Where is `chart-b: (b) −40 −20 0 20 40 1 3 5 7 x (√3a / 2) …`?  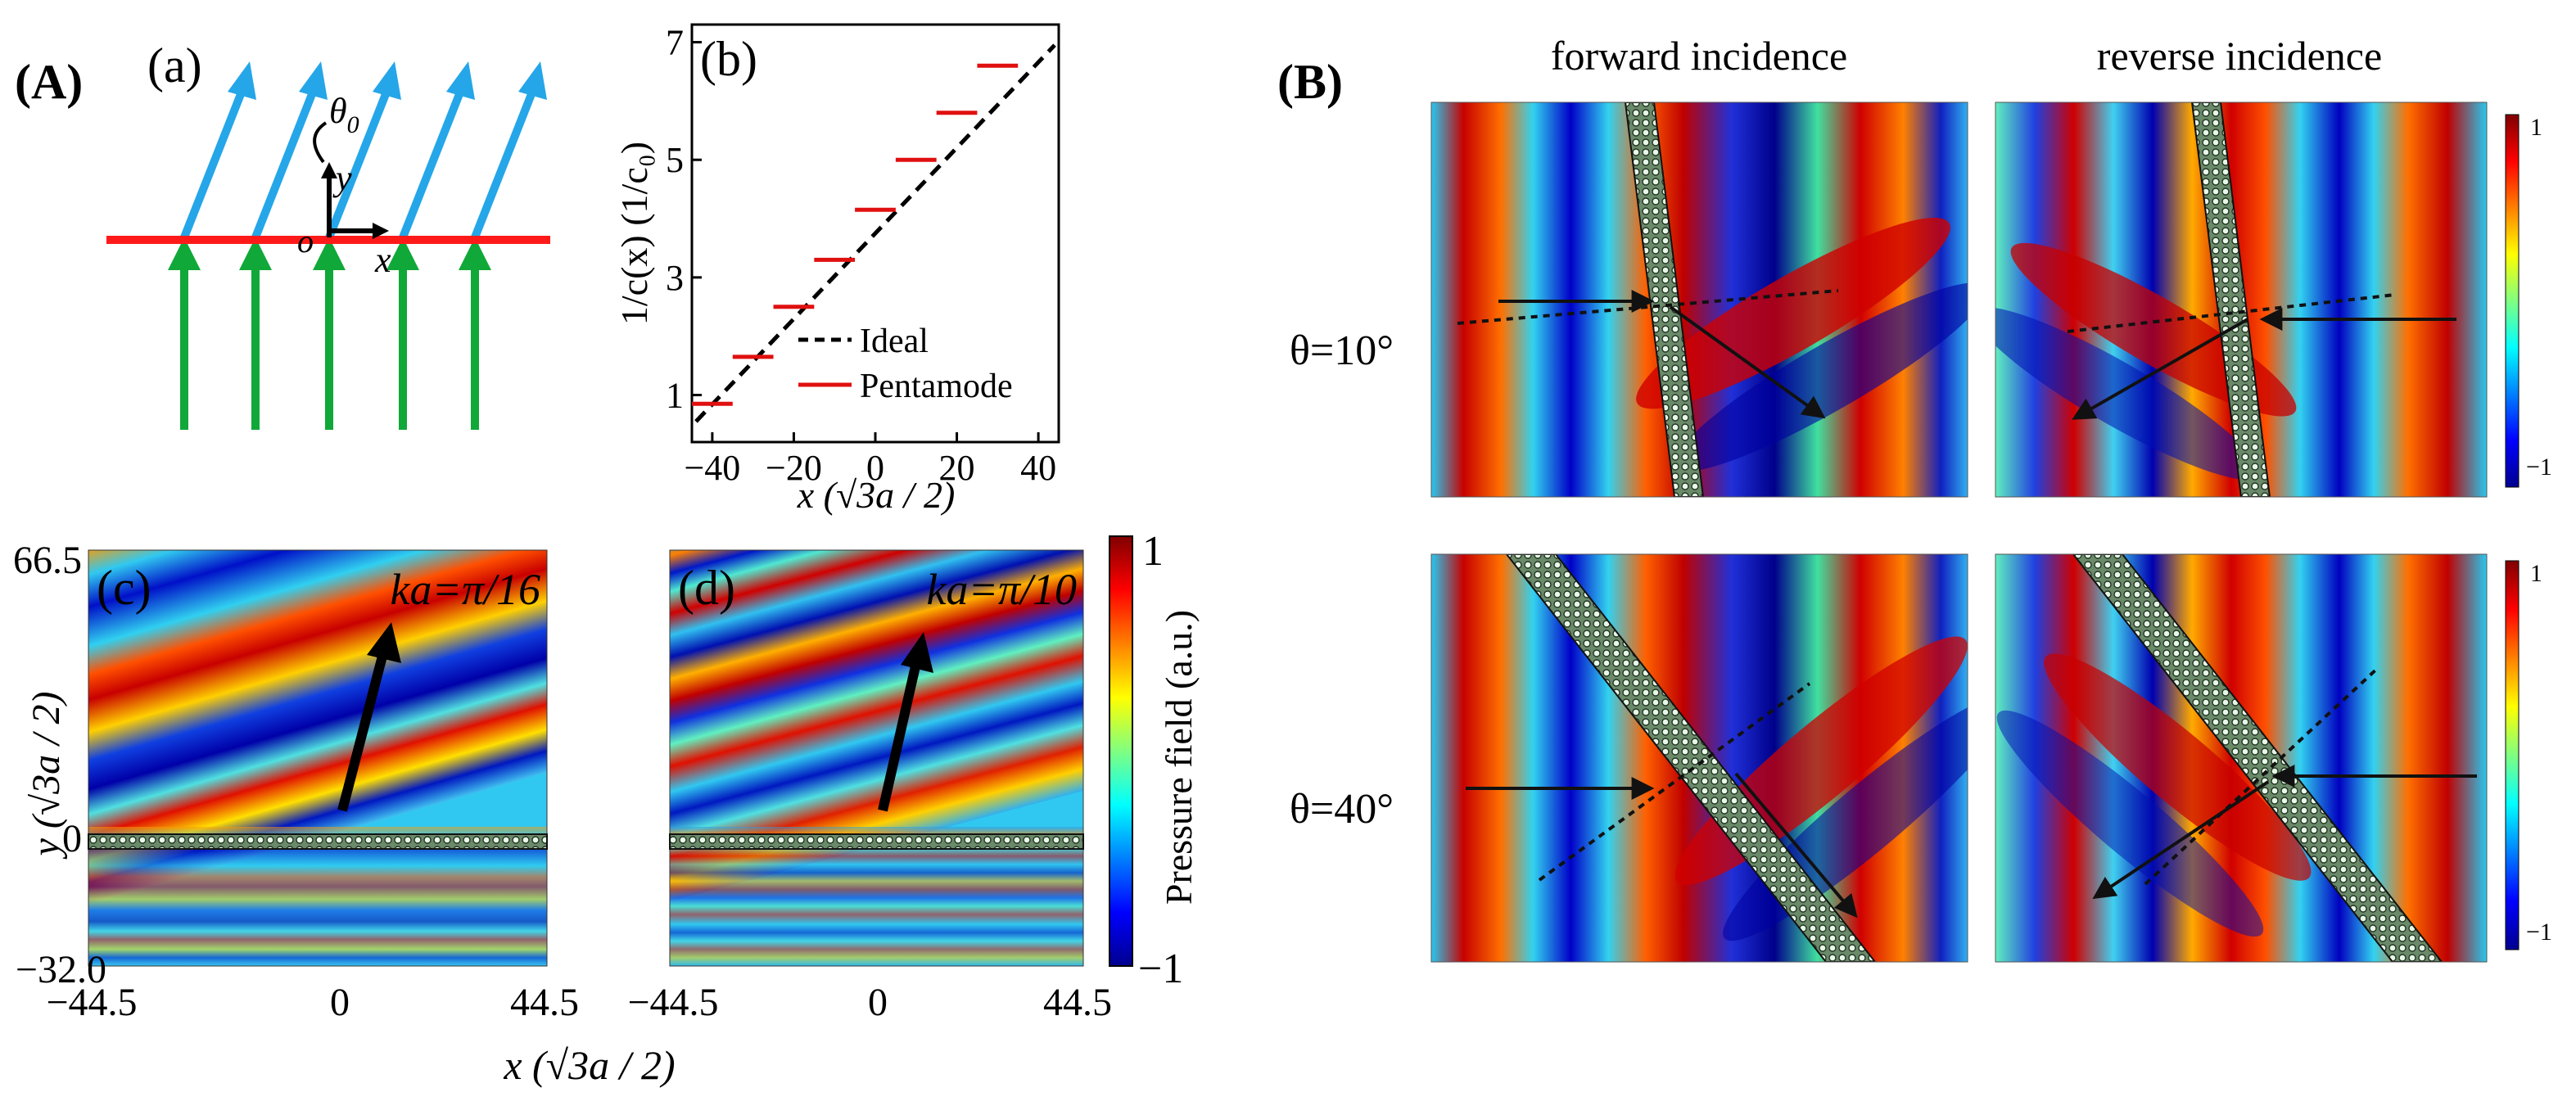 chart-b: (b) −40 −20 0 20 40 1 3 5 7 x (√3a / 2) … is located at coordinates (836, 270).